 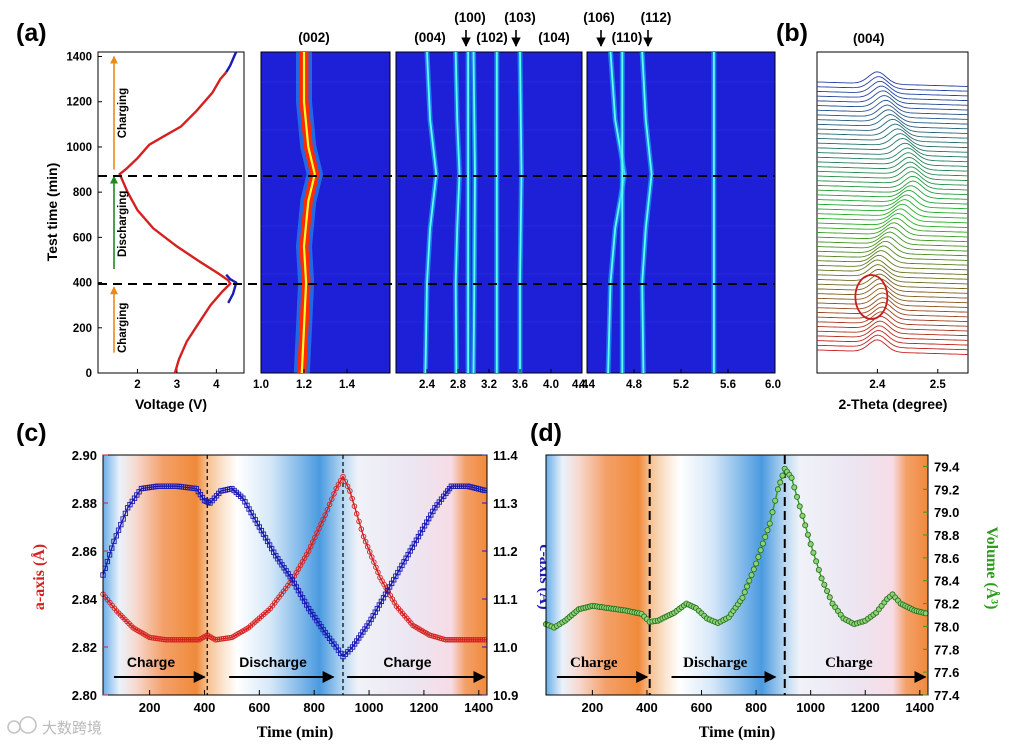 I want to click on voltage-x-title: Voltage (V), so click(x=171, y=404).